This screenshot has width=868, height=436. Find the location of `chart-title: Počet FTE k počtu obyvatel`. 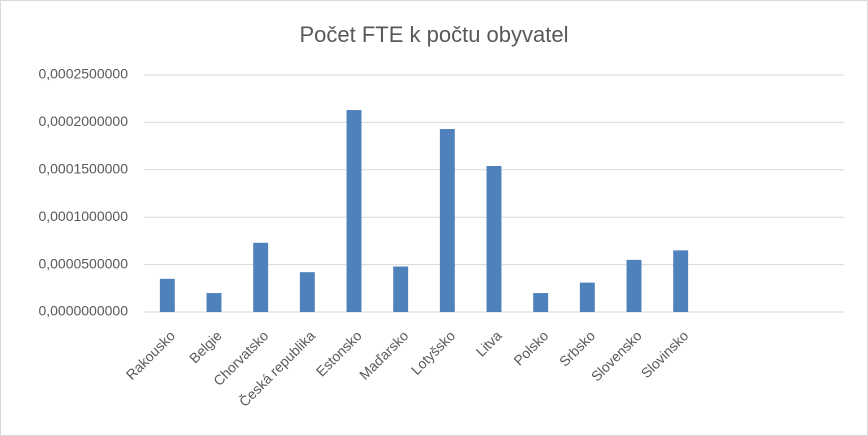

chart-title: Počet FTE k počtu obyvatel is located at coordinates (433, 34).